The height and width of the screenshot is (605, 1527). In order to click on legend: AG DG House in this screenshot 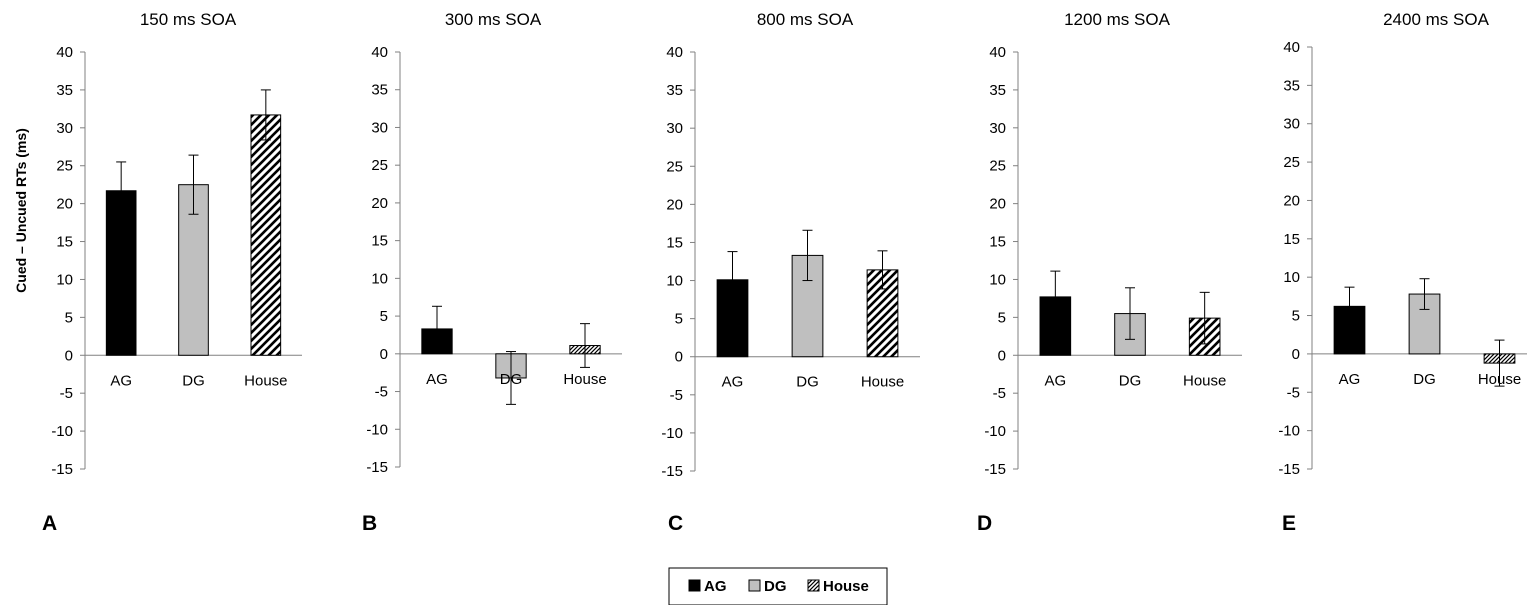, I will do `click(778, 586)`.